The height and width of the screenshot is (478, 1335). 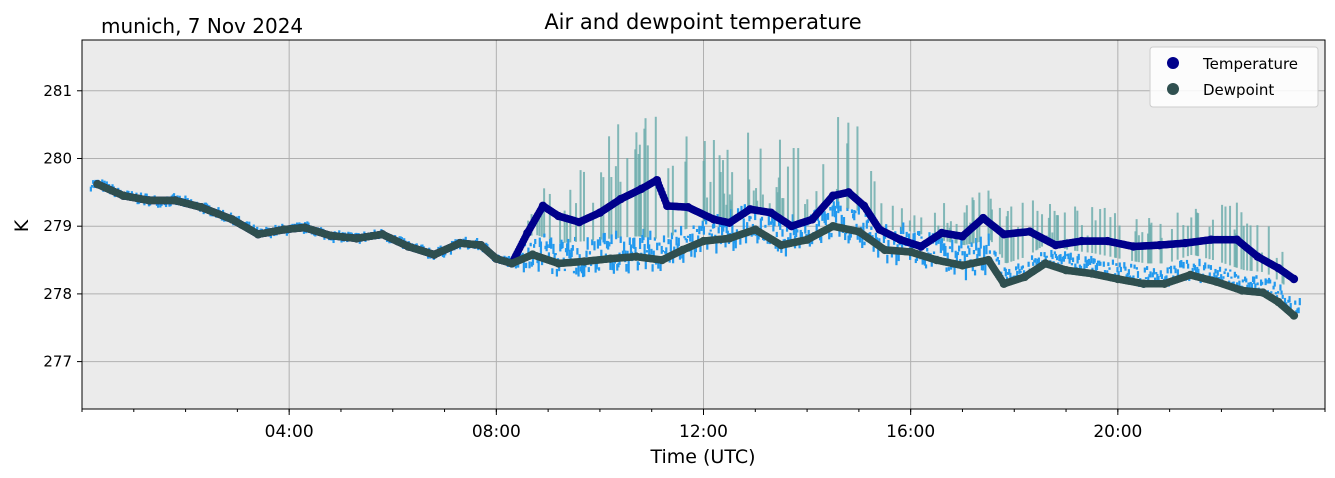 I want to click on x-tick-label: 12:00, so click(x=703, y=432).